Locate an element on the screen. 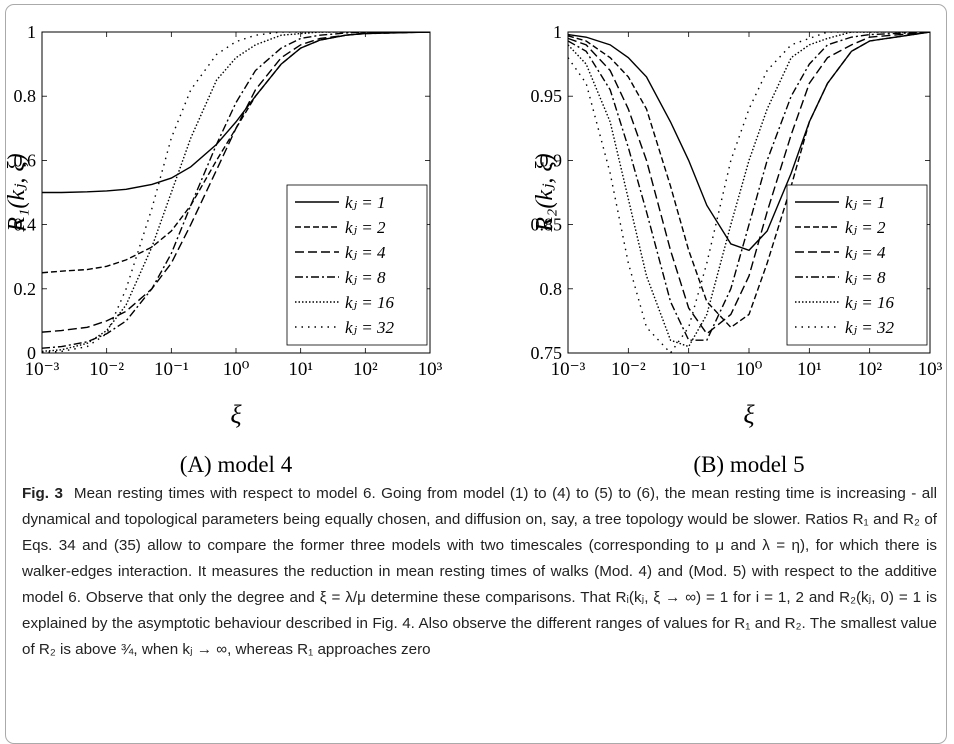 Image resolution: width=954 pixels, height=744 pixels. y-axis-label: R₁(kⱼ, ξ) is located at coordinates (17, 192).